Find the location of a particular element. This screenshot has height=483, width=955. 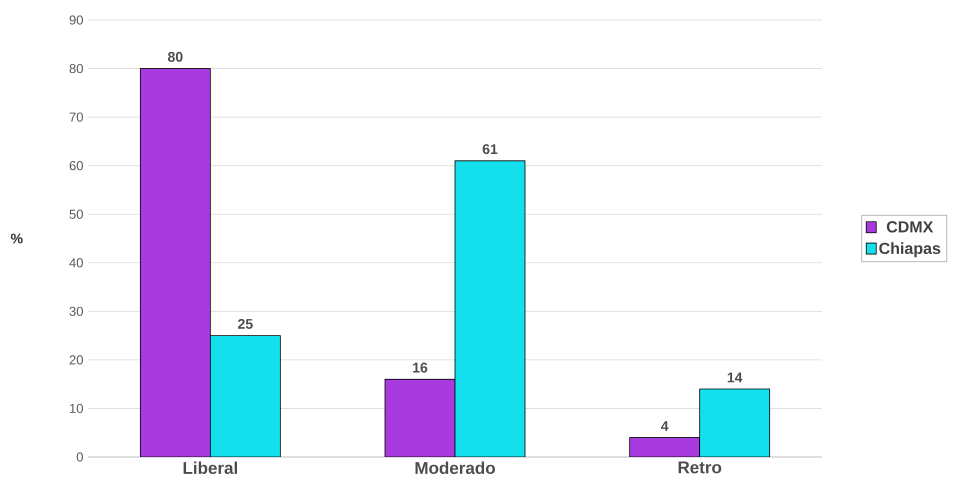

data-label: 14 is located at coordinates (735, 377).